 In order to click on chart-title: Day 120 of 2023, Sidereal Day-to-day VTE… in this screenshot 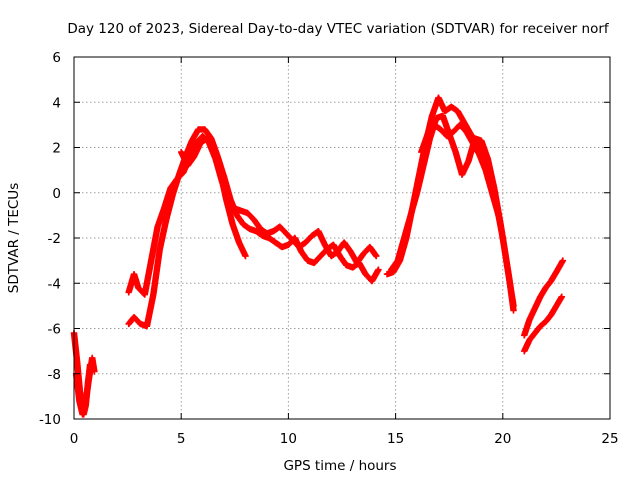, I will do `click(338, 29)`.